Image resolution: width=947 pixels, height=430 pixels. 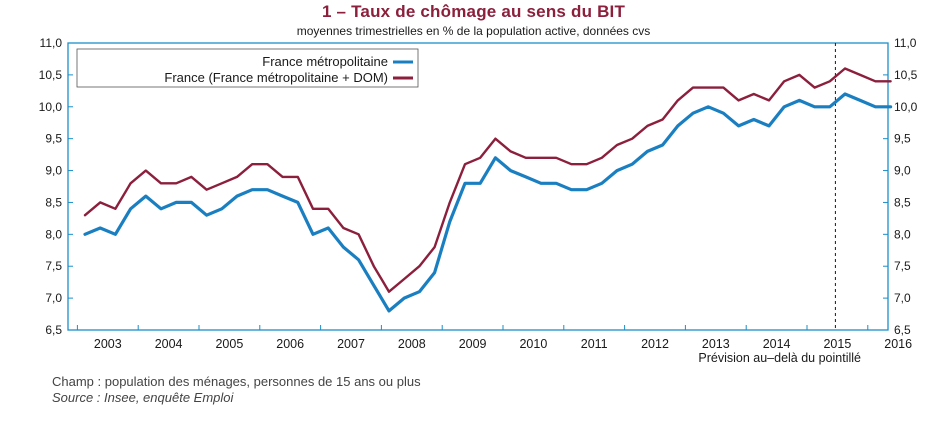 What do you see at coordinates (247, 68) in the screenshot?
I see `legend-box` at bounding box center [247, 68].